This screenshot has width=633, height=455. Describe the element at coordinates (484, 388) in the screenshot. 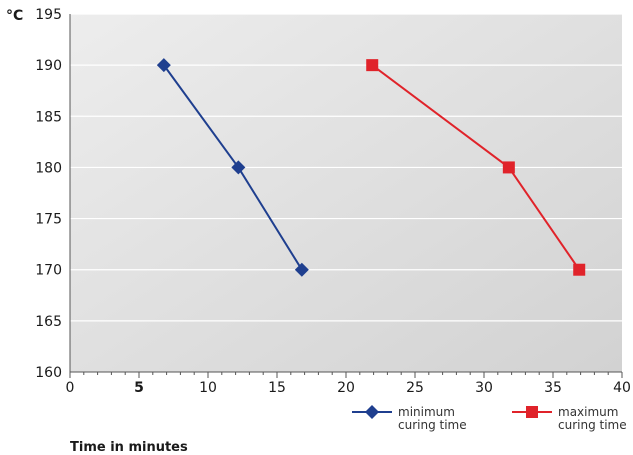

I see `x-tick-label: 30` at that location.